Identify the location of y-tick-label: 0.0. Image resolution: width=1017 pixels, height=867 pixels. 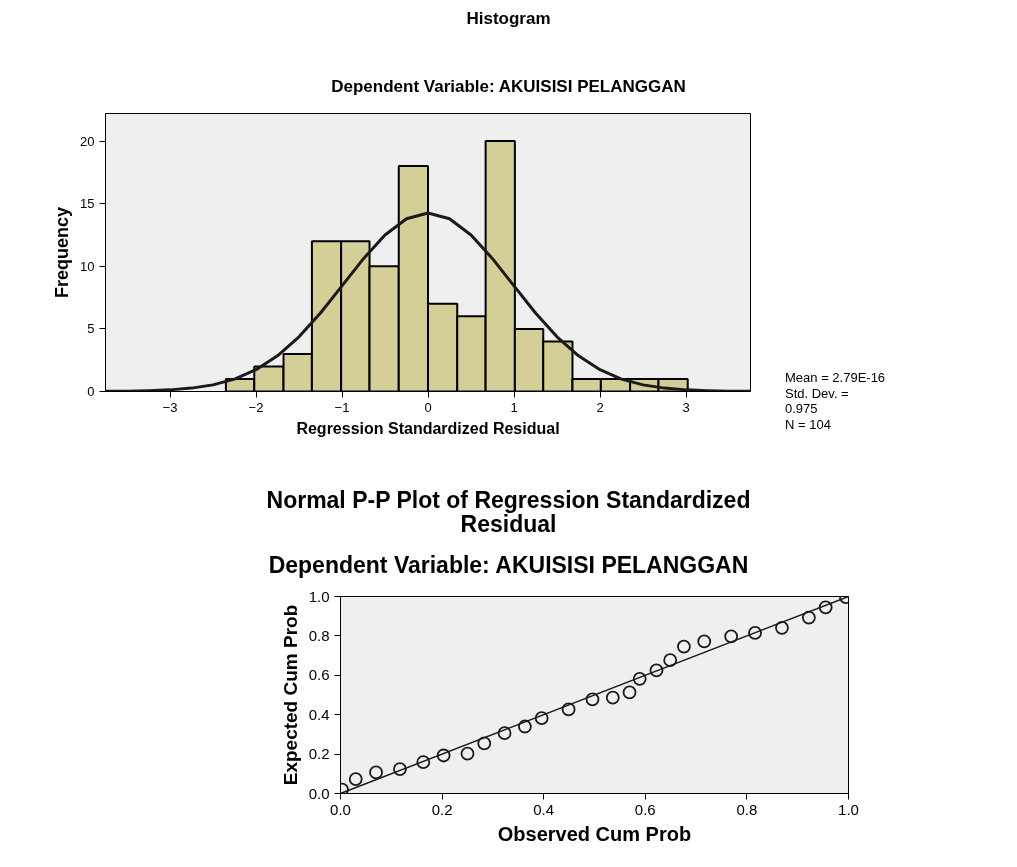
(319, 793).